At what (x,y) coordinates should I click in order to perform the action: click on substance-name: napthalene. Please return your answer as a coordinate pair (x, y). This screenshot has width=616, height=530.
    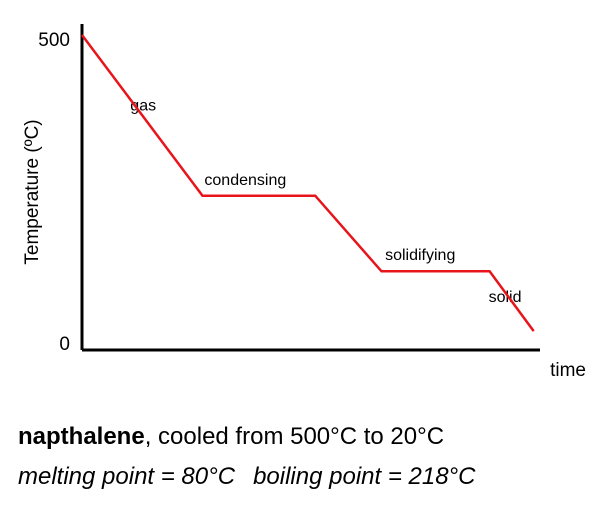
    Looking at the image, I should click on (81, 436).